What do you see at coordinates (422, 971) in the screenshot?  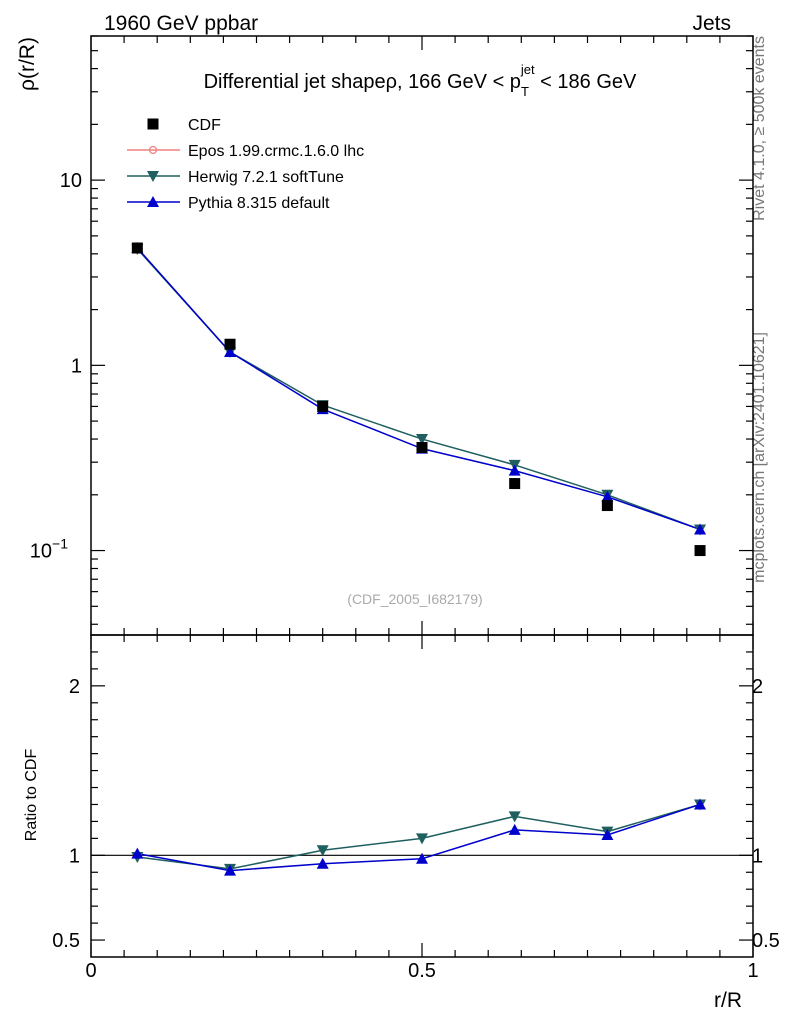 I see `xtick-label: 0.5` at bounding box center [422, 971].